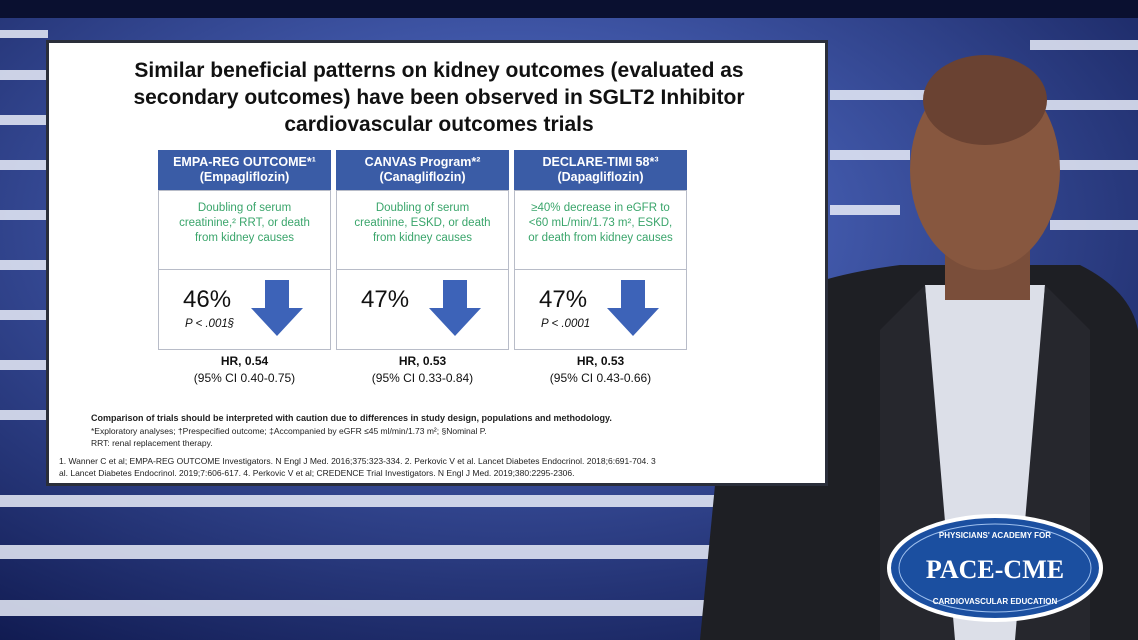 This screenshot has width=1138, height=640. Describe the element at coordinates (422, 310) in the screenshot. I see `trial-result: 47%` at that location.